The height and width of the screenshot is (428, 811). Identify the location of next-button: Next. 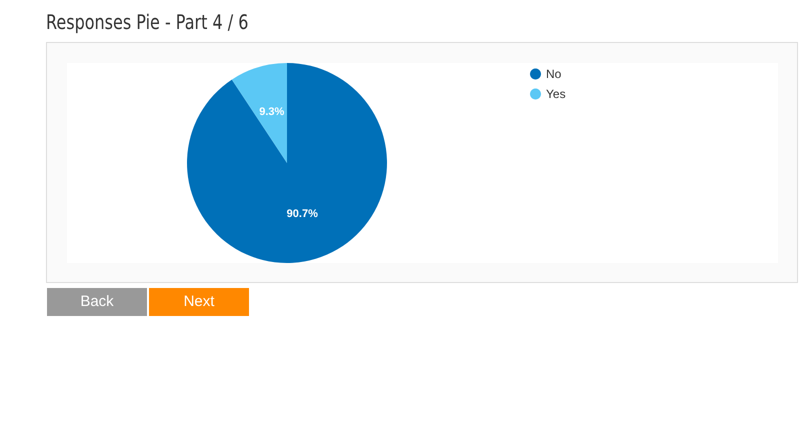
(199, 302).